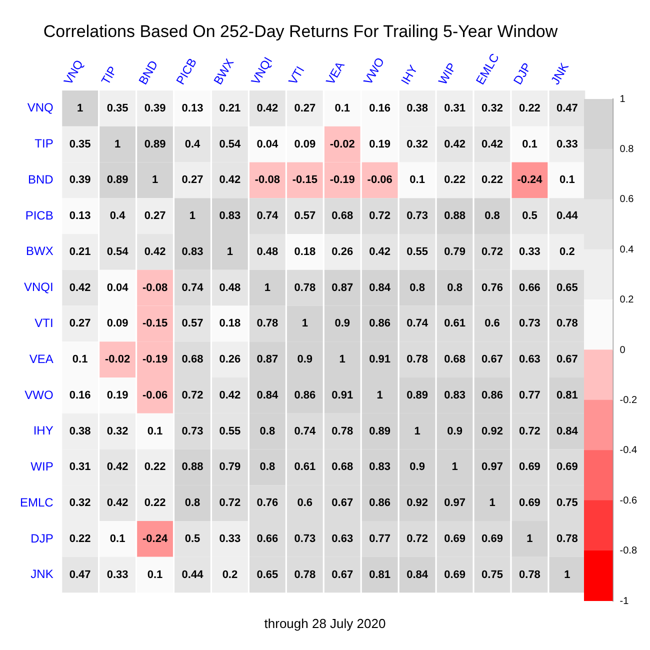 The width and height of the screenshot is (650, 650). Describe the element at coordinates (567, 431) in the screenshot. I see `data-label: 0.84` at that location.